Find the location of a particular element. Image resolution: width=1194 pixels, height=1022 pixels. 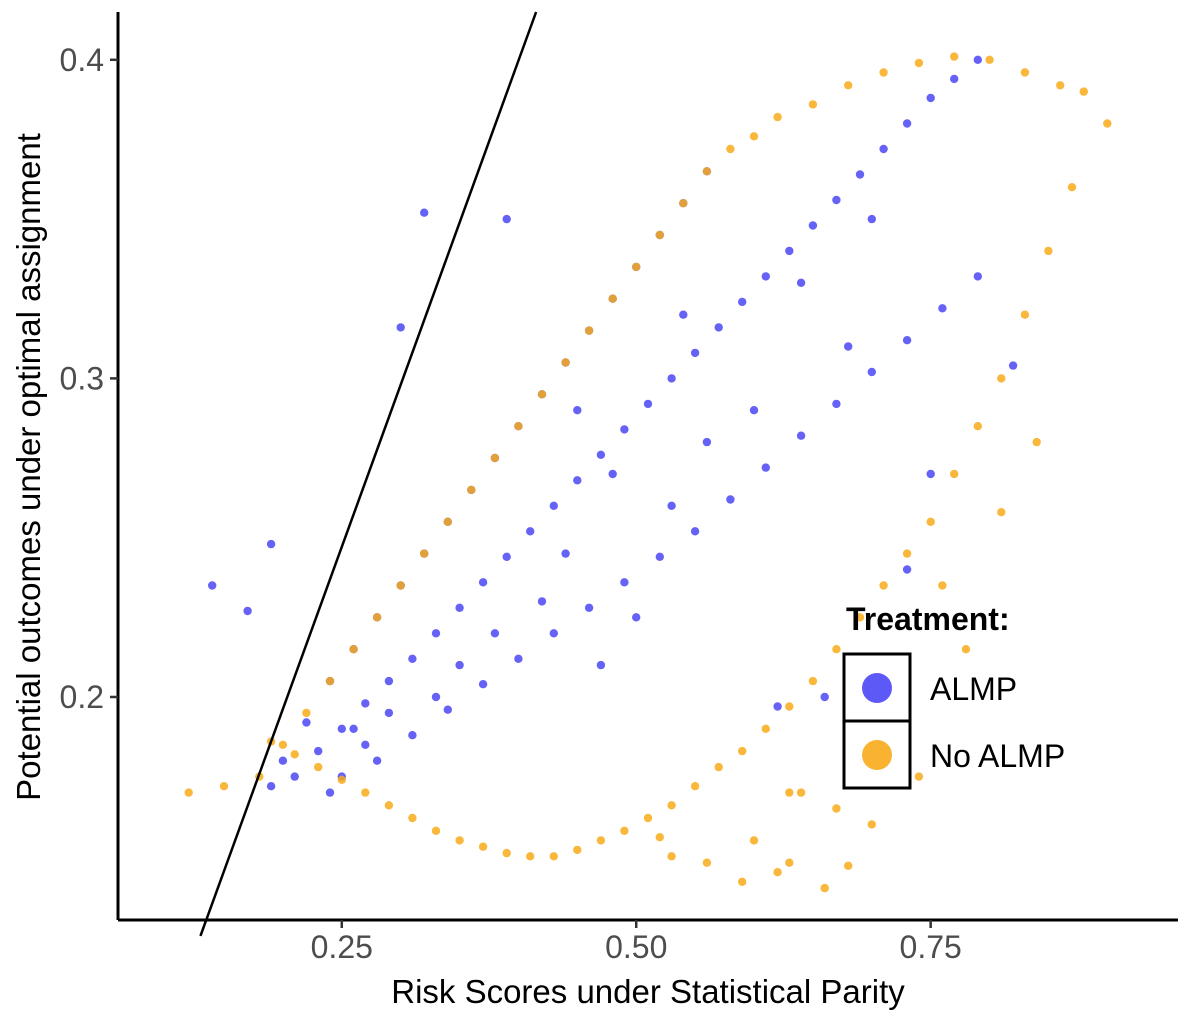

x-tick-label-2: 0.75 is located at coordinates (931, 947).